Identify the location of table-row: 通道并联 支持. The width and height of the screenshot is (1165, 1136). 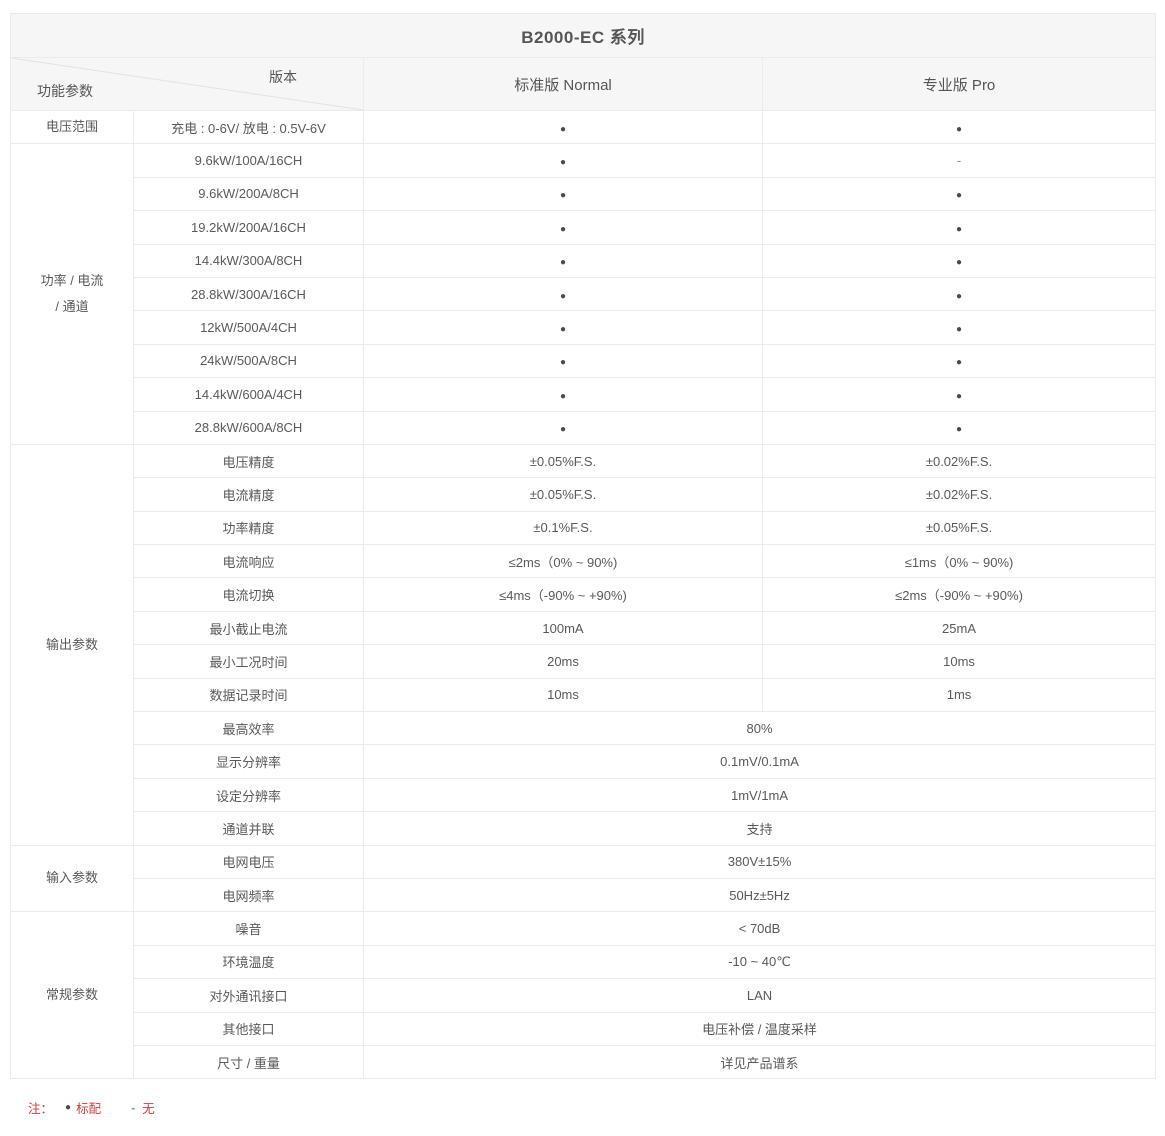
(584, 828).